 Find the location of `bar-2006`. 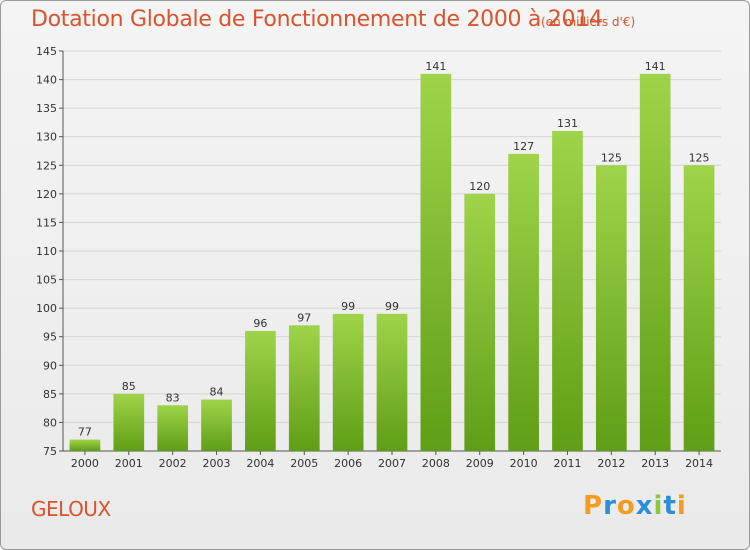

bar-2006 is located at coordinates (348, 382).